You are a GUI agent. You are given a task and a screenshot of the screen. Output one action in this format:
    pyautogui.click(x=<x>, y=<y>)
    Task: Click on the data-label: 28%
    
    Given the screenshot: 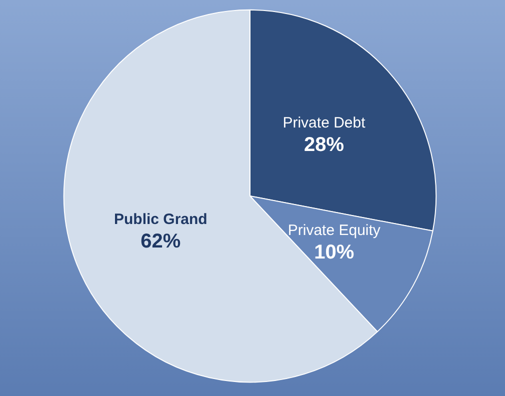 What is the action you would take?
    pyautogui.click(x=324, y=145)
    